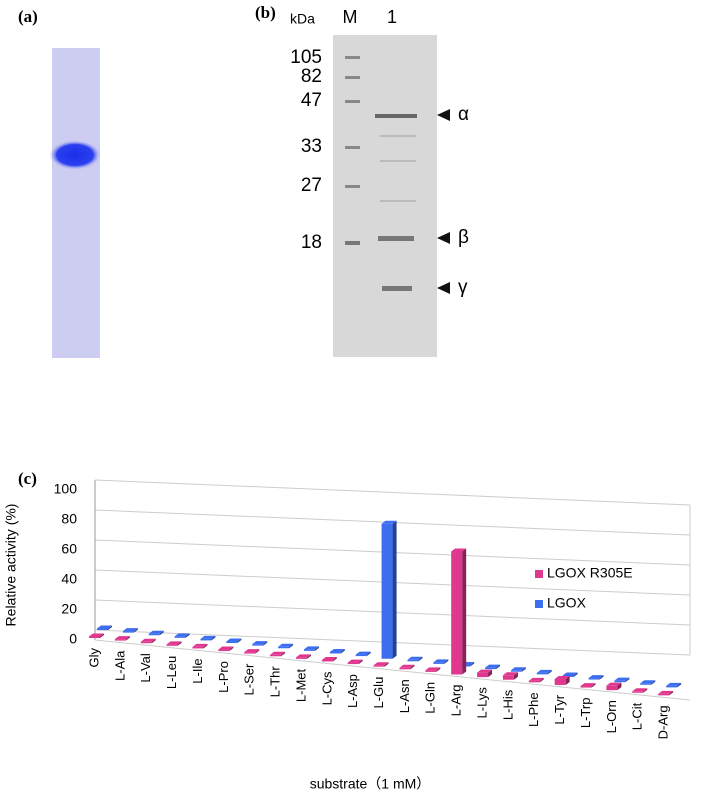  I want to click on y-tick-label: 40, so click(69, 579).